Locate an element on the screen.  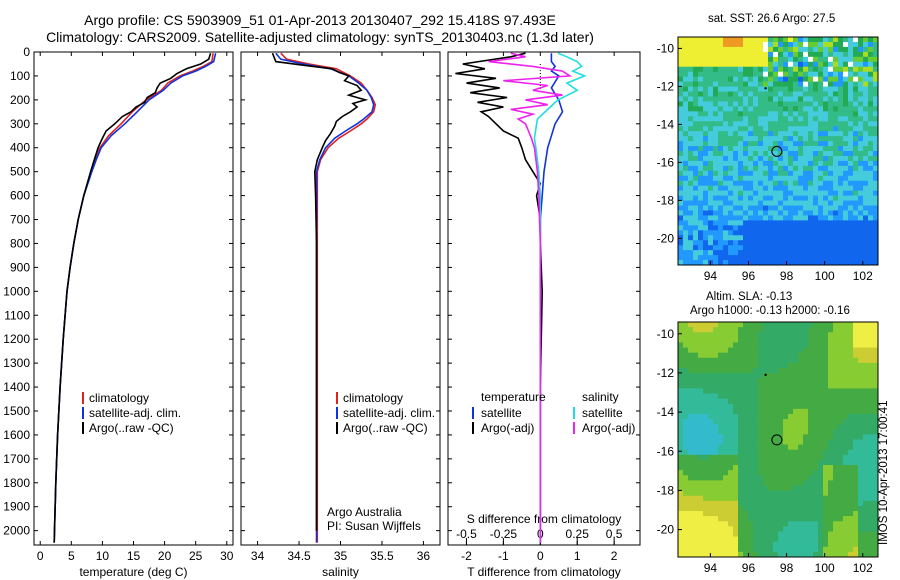
legend-label: Argo(..raw -QC) is located at coordinates (131, 428).